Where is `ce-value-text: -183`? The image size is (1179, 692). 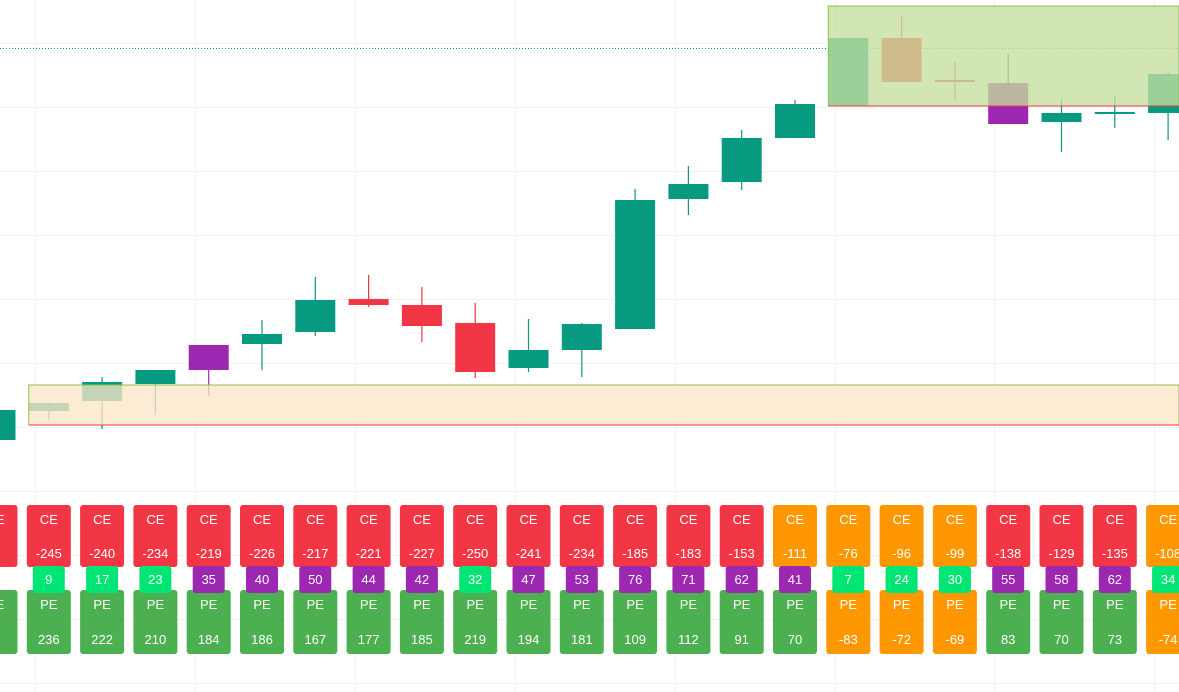
ce-value-text: -183 is located at coordinates (688, 553).